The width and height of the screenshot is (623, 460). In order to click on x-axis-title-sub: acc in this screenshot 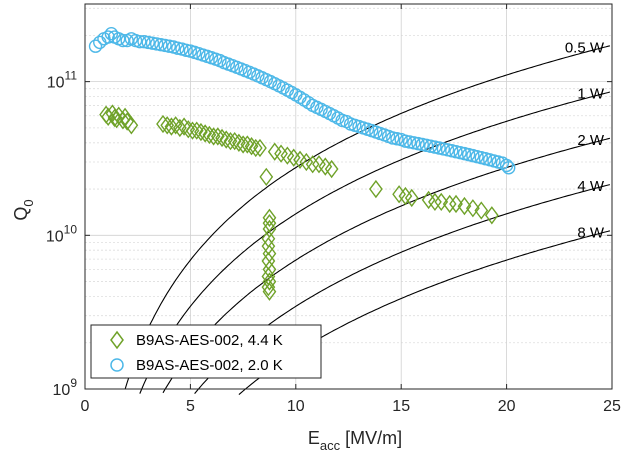, I will do `click(330, 445)`.